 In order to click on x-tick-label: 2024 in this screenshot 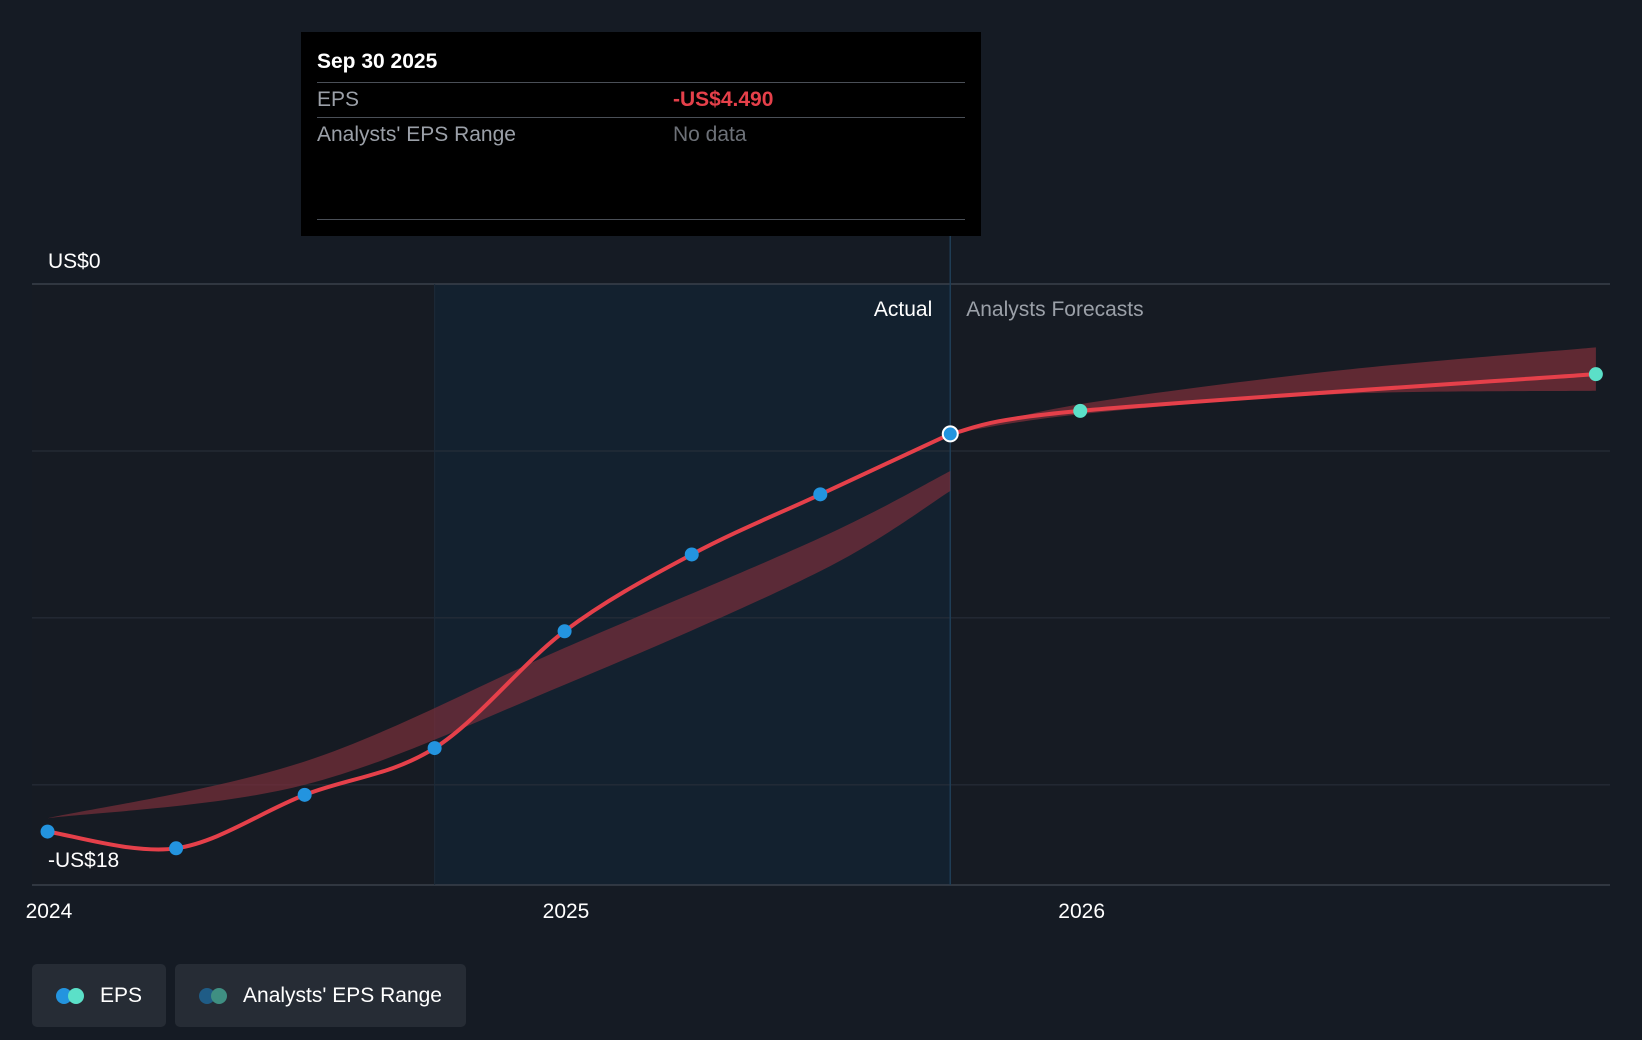, I will do `click(49, 911)`.